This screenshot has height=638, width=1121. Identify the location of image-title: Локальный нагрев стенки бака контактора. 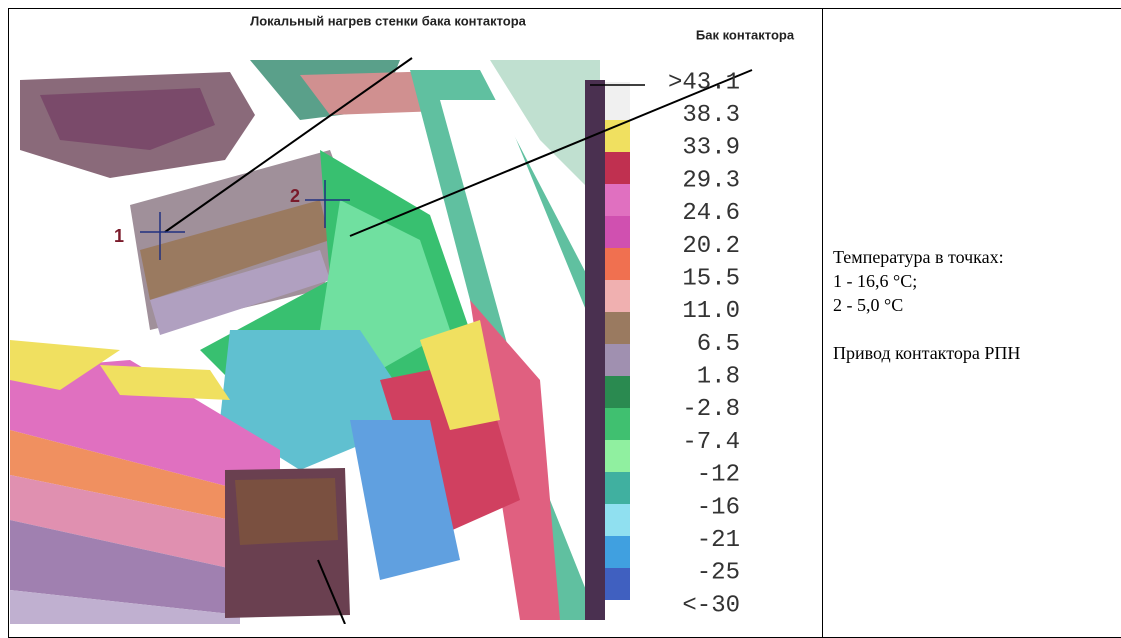
(388, 20).